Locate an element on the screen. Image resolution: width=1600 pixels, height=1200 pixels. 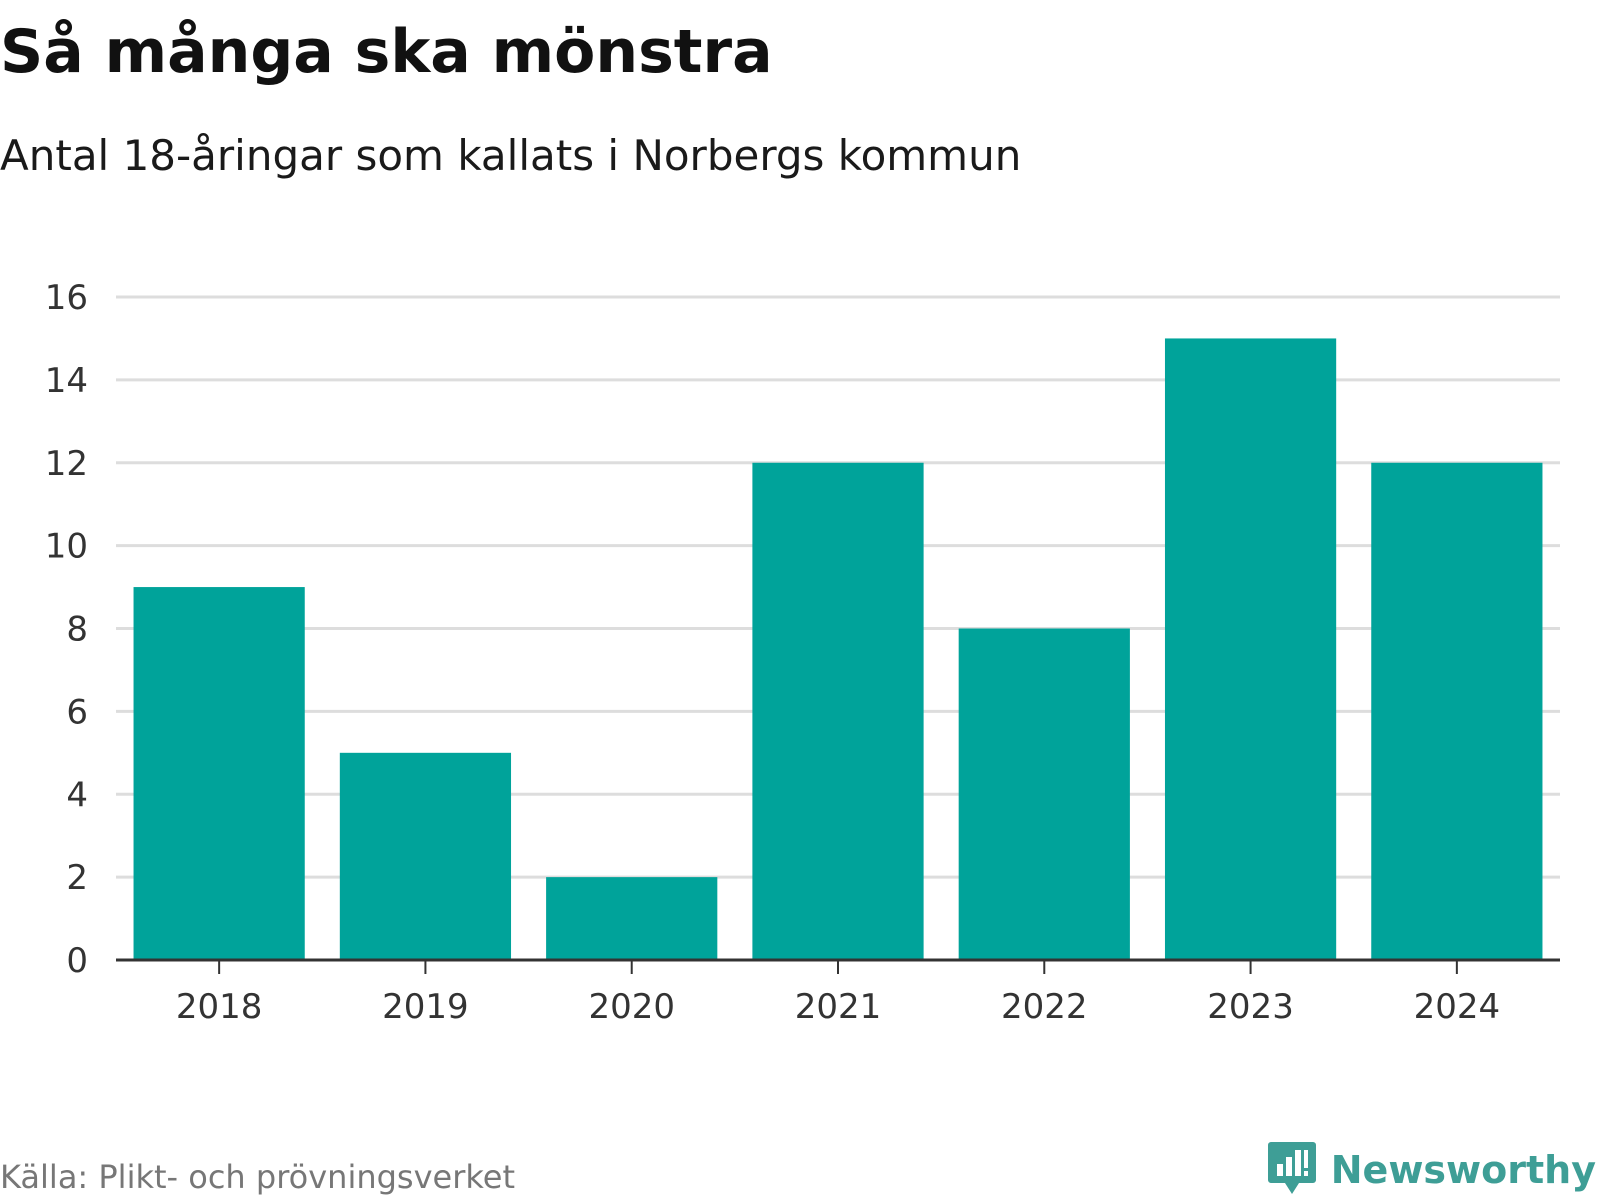
y-tick-label: 16 is located at coordinates (66, 298).